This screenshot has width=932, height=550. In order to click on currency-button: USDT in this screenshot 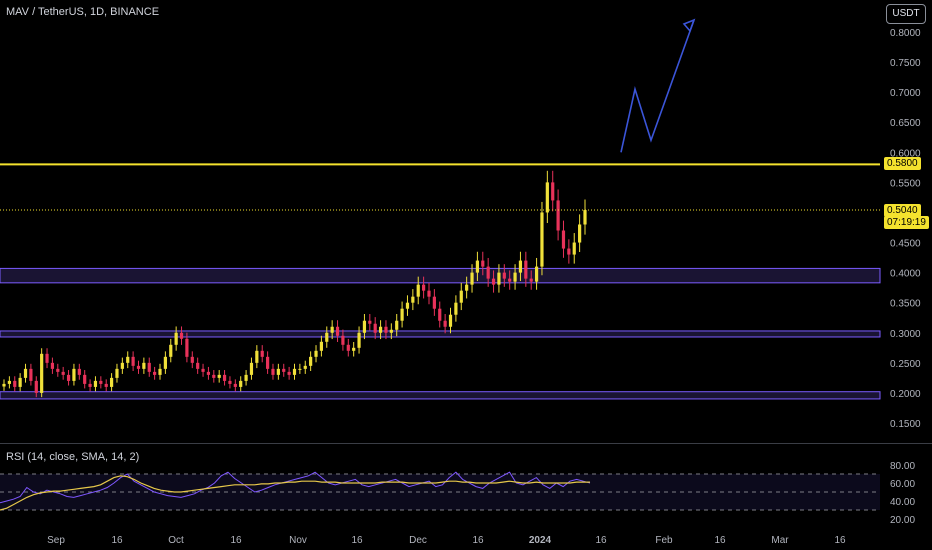, I will do `click(906, 14)`.